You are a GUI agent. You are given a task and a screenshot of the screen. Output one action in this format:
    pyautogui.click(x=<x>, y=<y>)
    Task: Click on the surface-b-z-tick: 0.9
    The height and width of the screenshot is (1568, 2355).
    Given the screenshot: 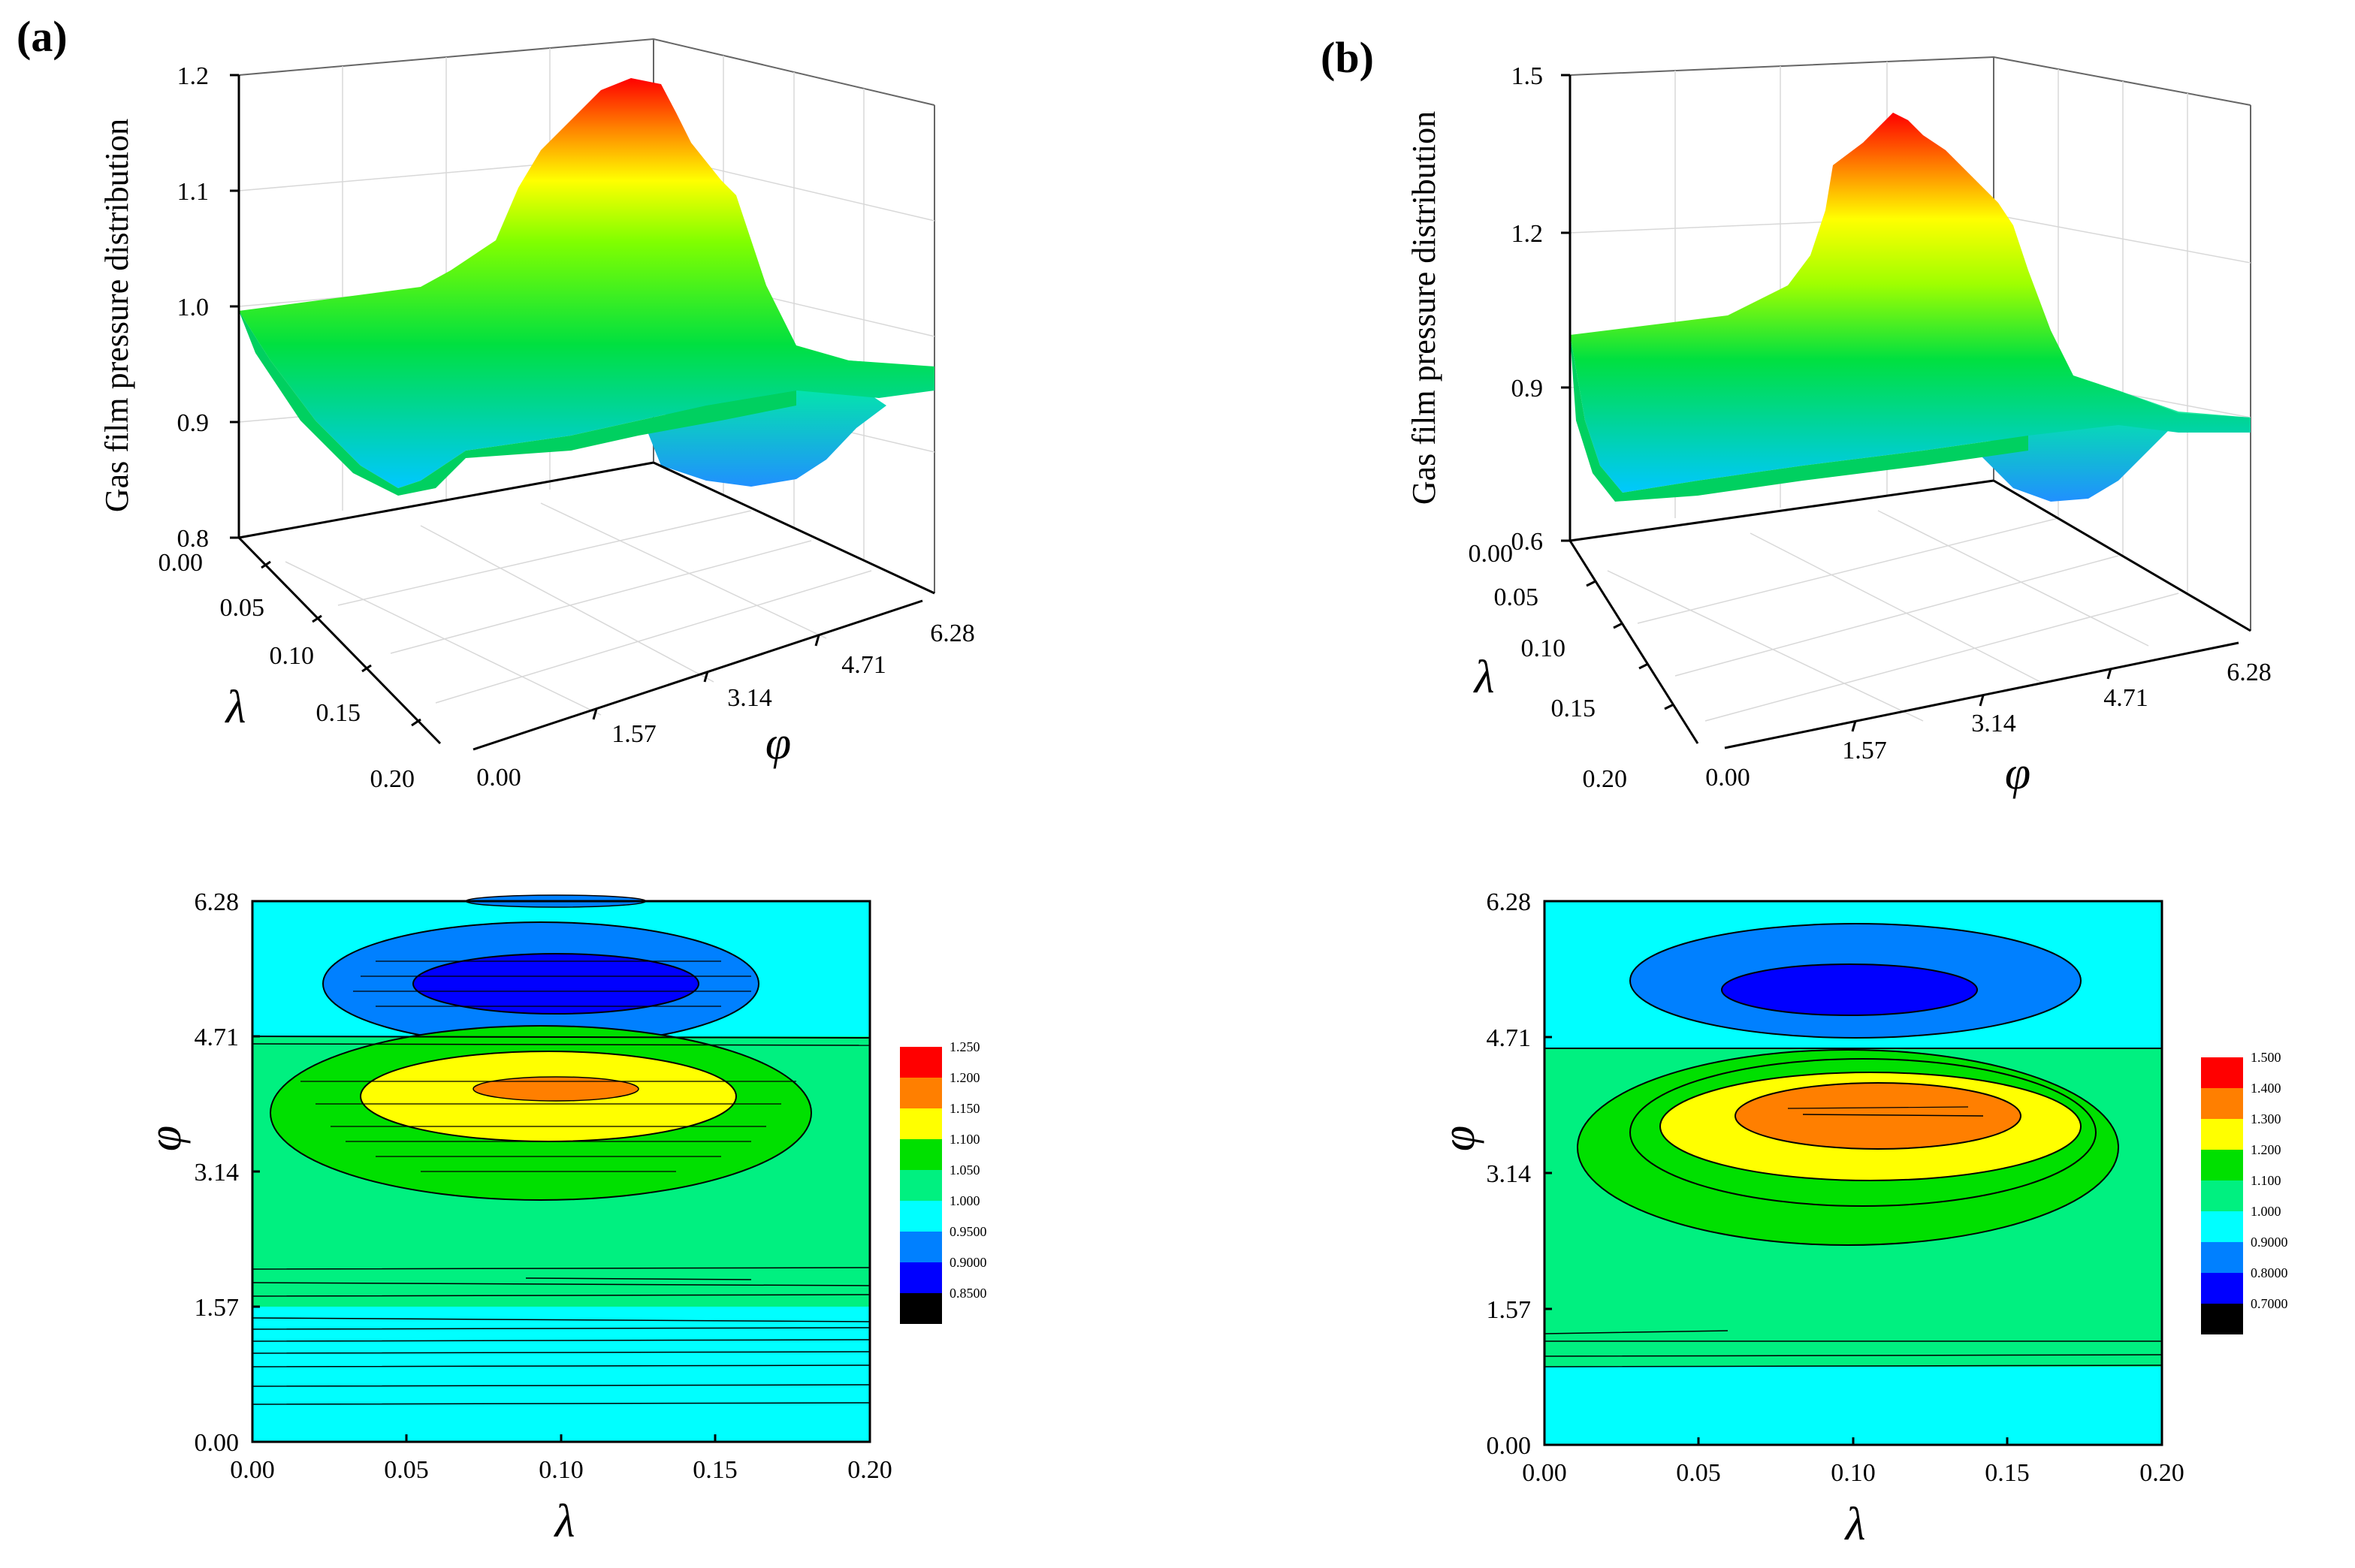 What is the action you would take?
    pyautogui.click(x=1527, y=389)
    